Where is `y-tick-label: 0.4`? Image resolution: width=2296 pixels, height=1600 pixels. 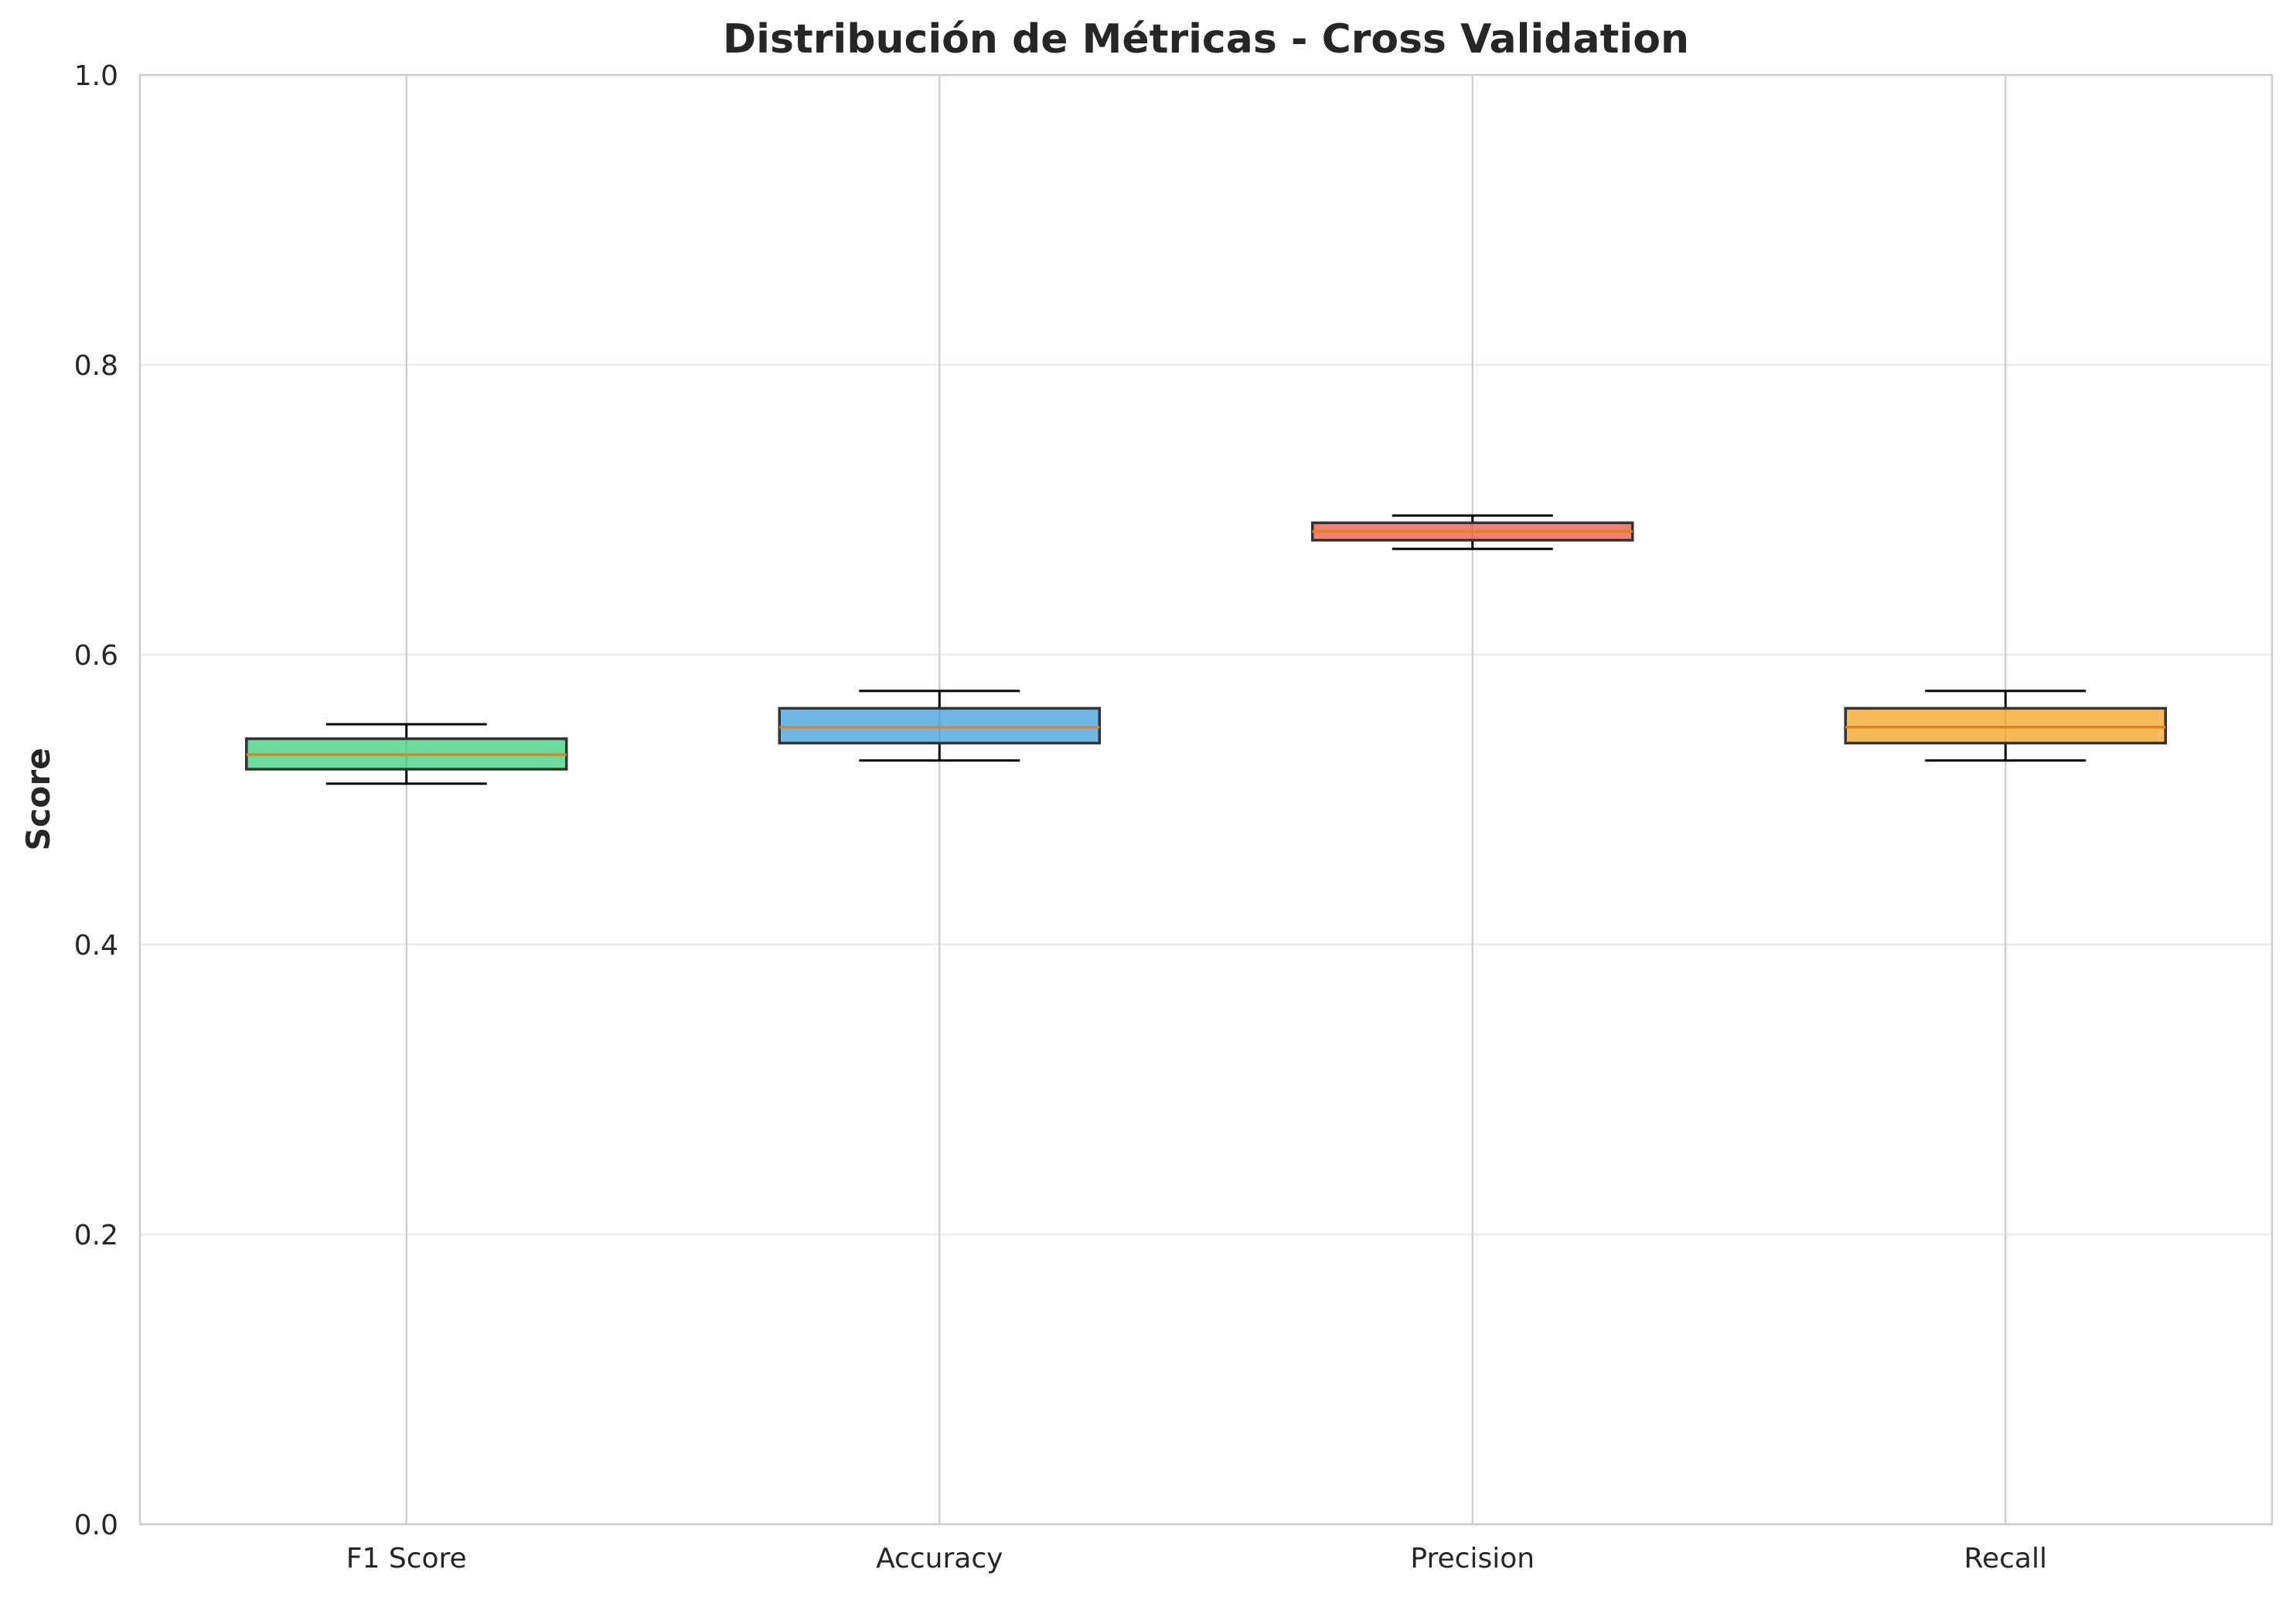 y-tick-label: 0.4 is located at coordinates (96, 946).